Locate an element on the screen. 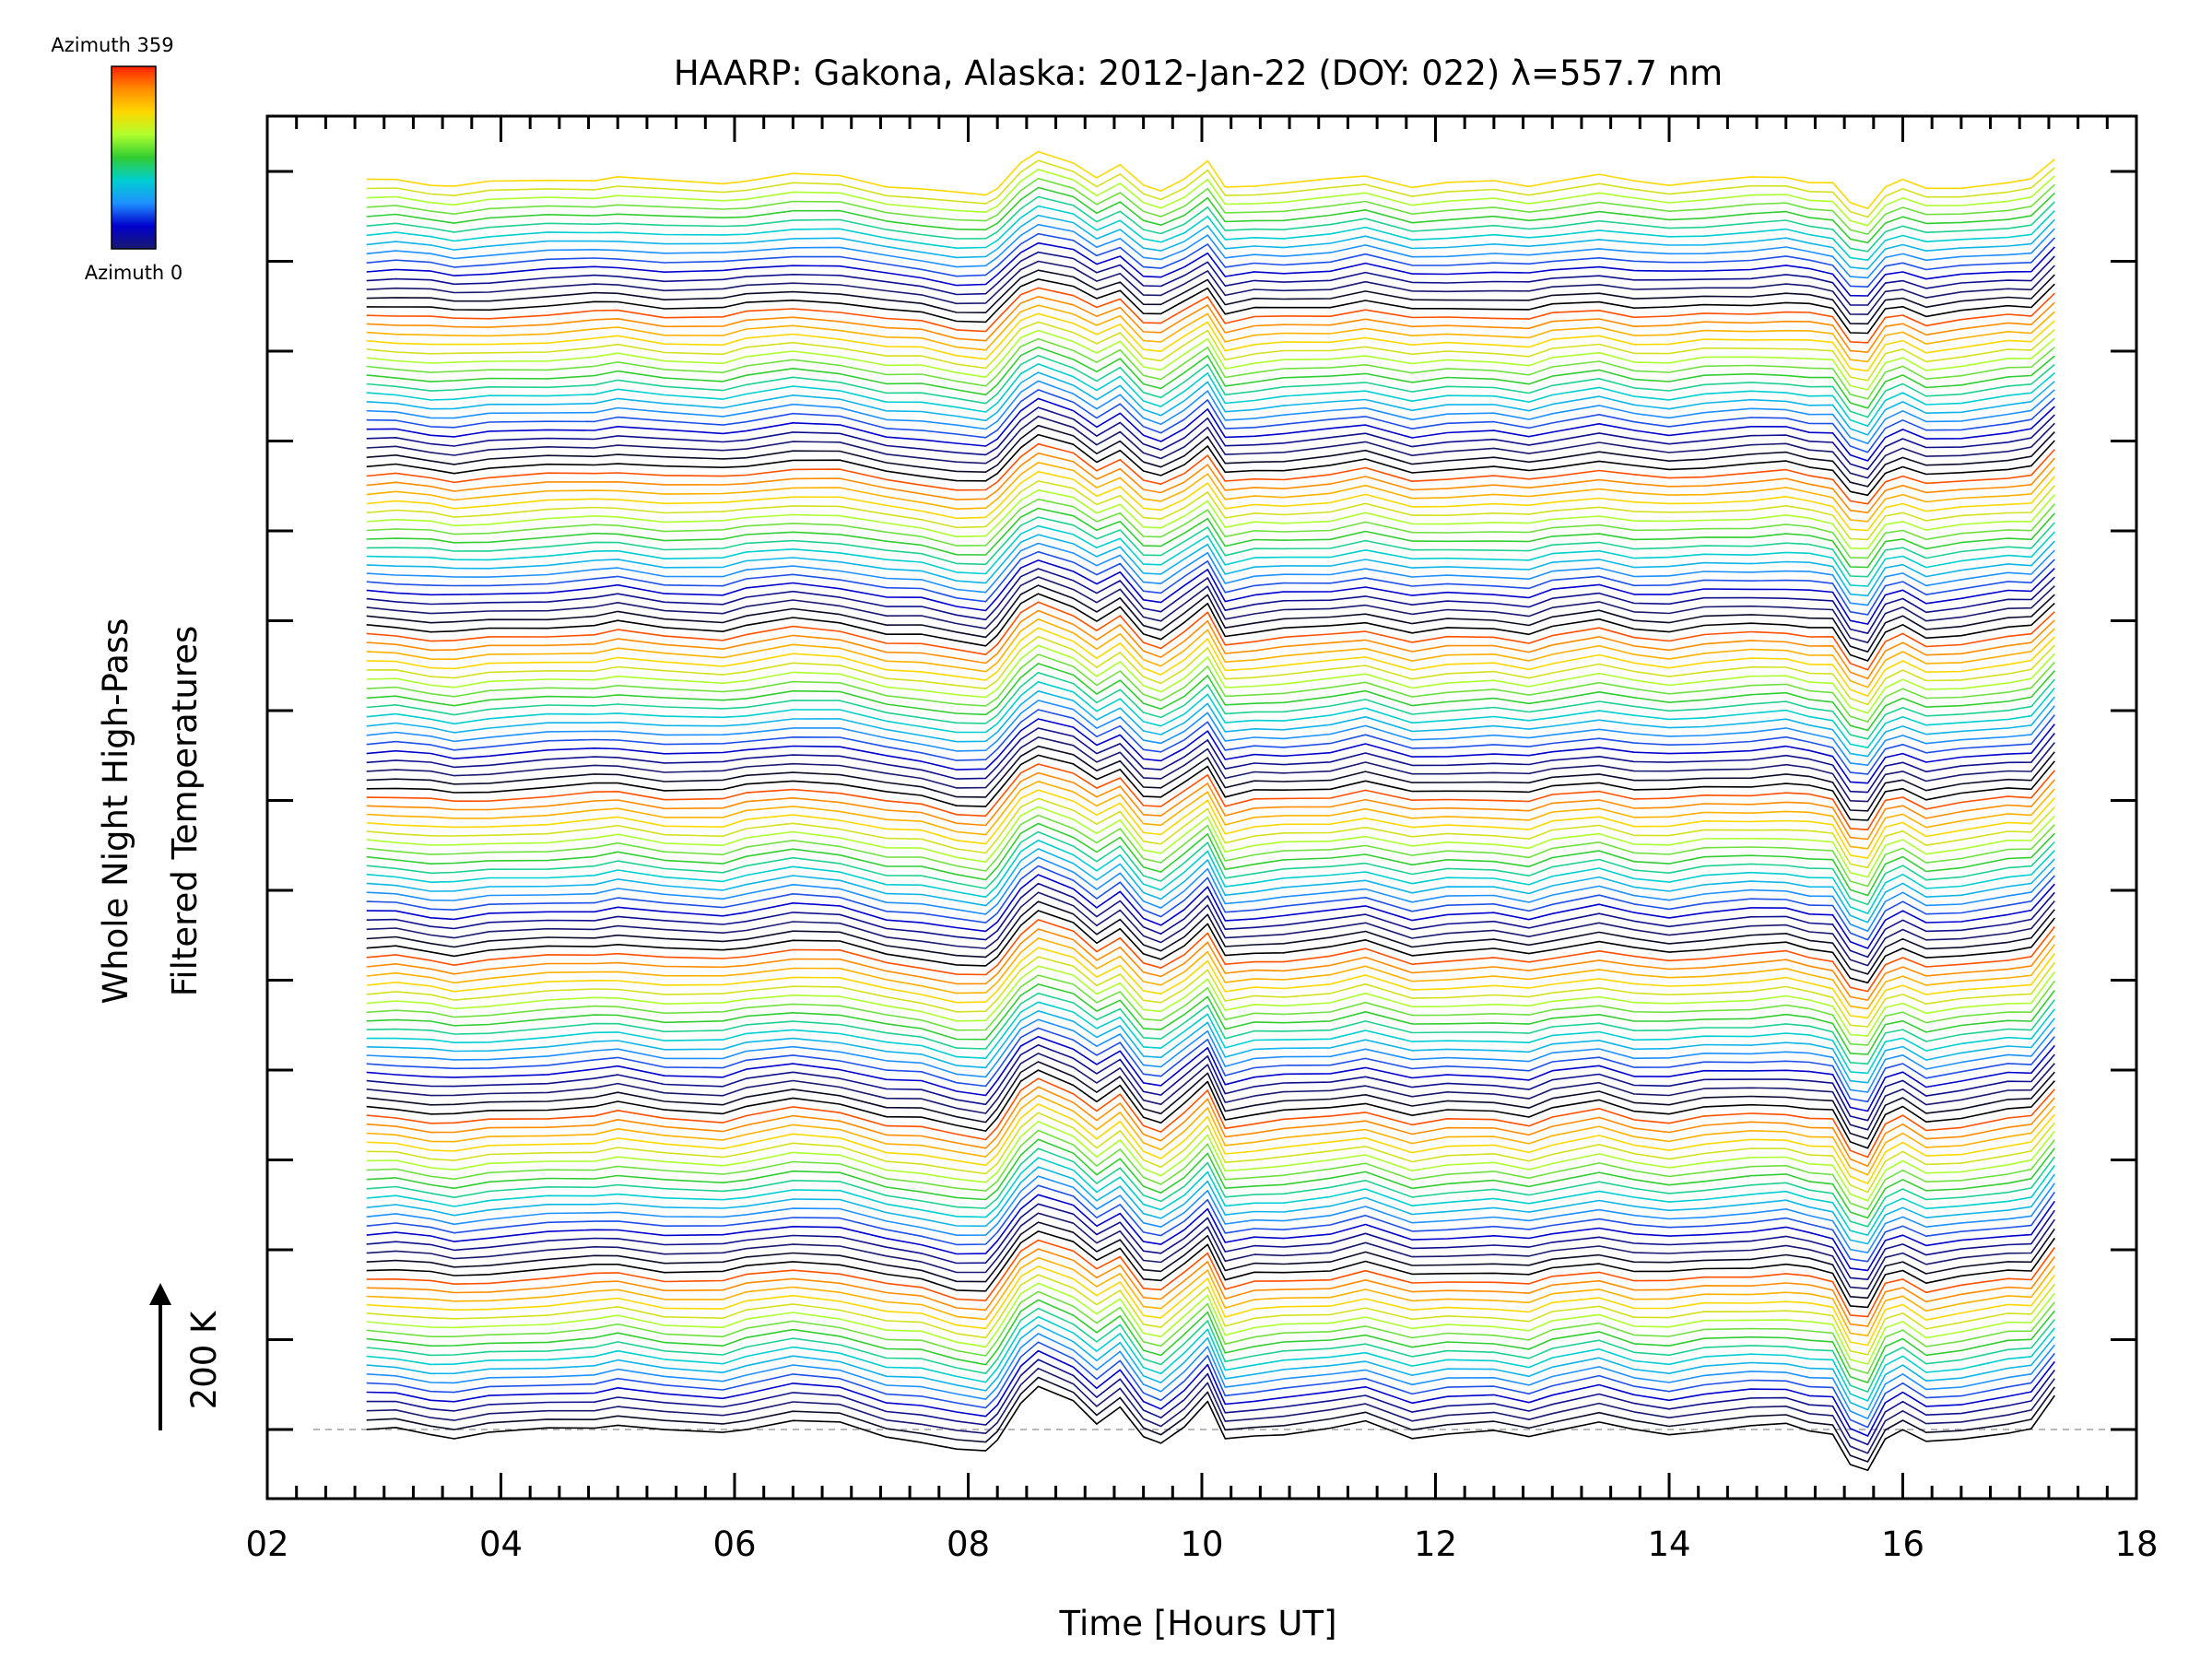  x-tick-label: 10 is located at coordinates (1201, 1544).